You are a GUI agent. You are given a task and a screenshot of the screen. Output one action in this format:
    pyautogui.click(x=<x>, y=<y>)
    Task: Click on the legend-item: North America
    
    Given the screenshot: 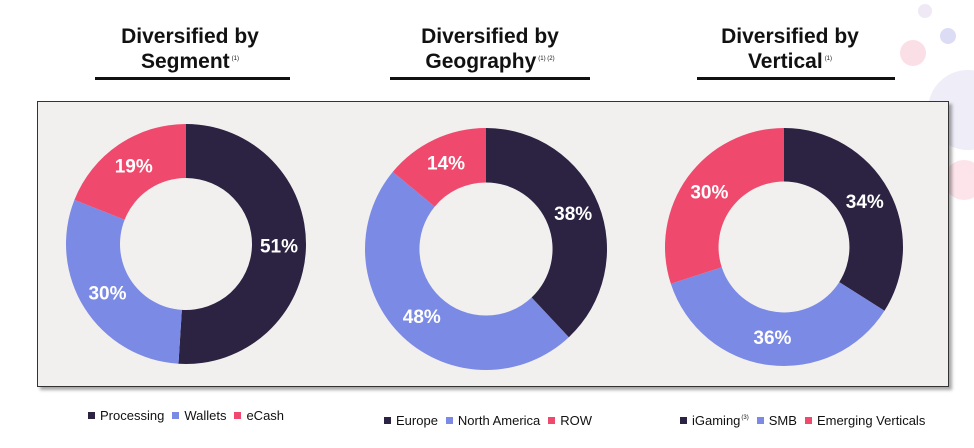 What is the action you would take?
    pyautogui.click(x=492, y=420)
    